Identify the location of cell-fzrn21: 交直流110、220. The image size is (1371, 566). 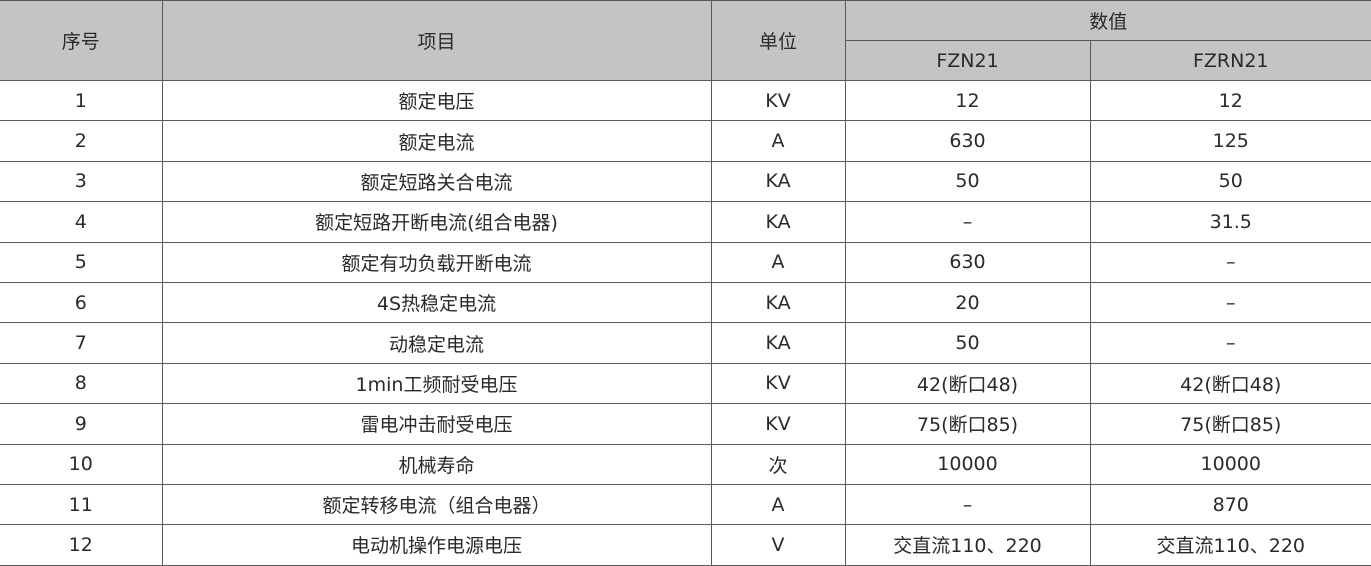
(1230, 545).